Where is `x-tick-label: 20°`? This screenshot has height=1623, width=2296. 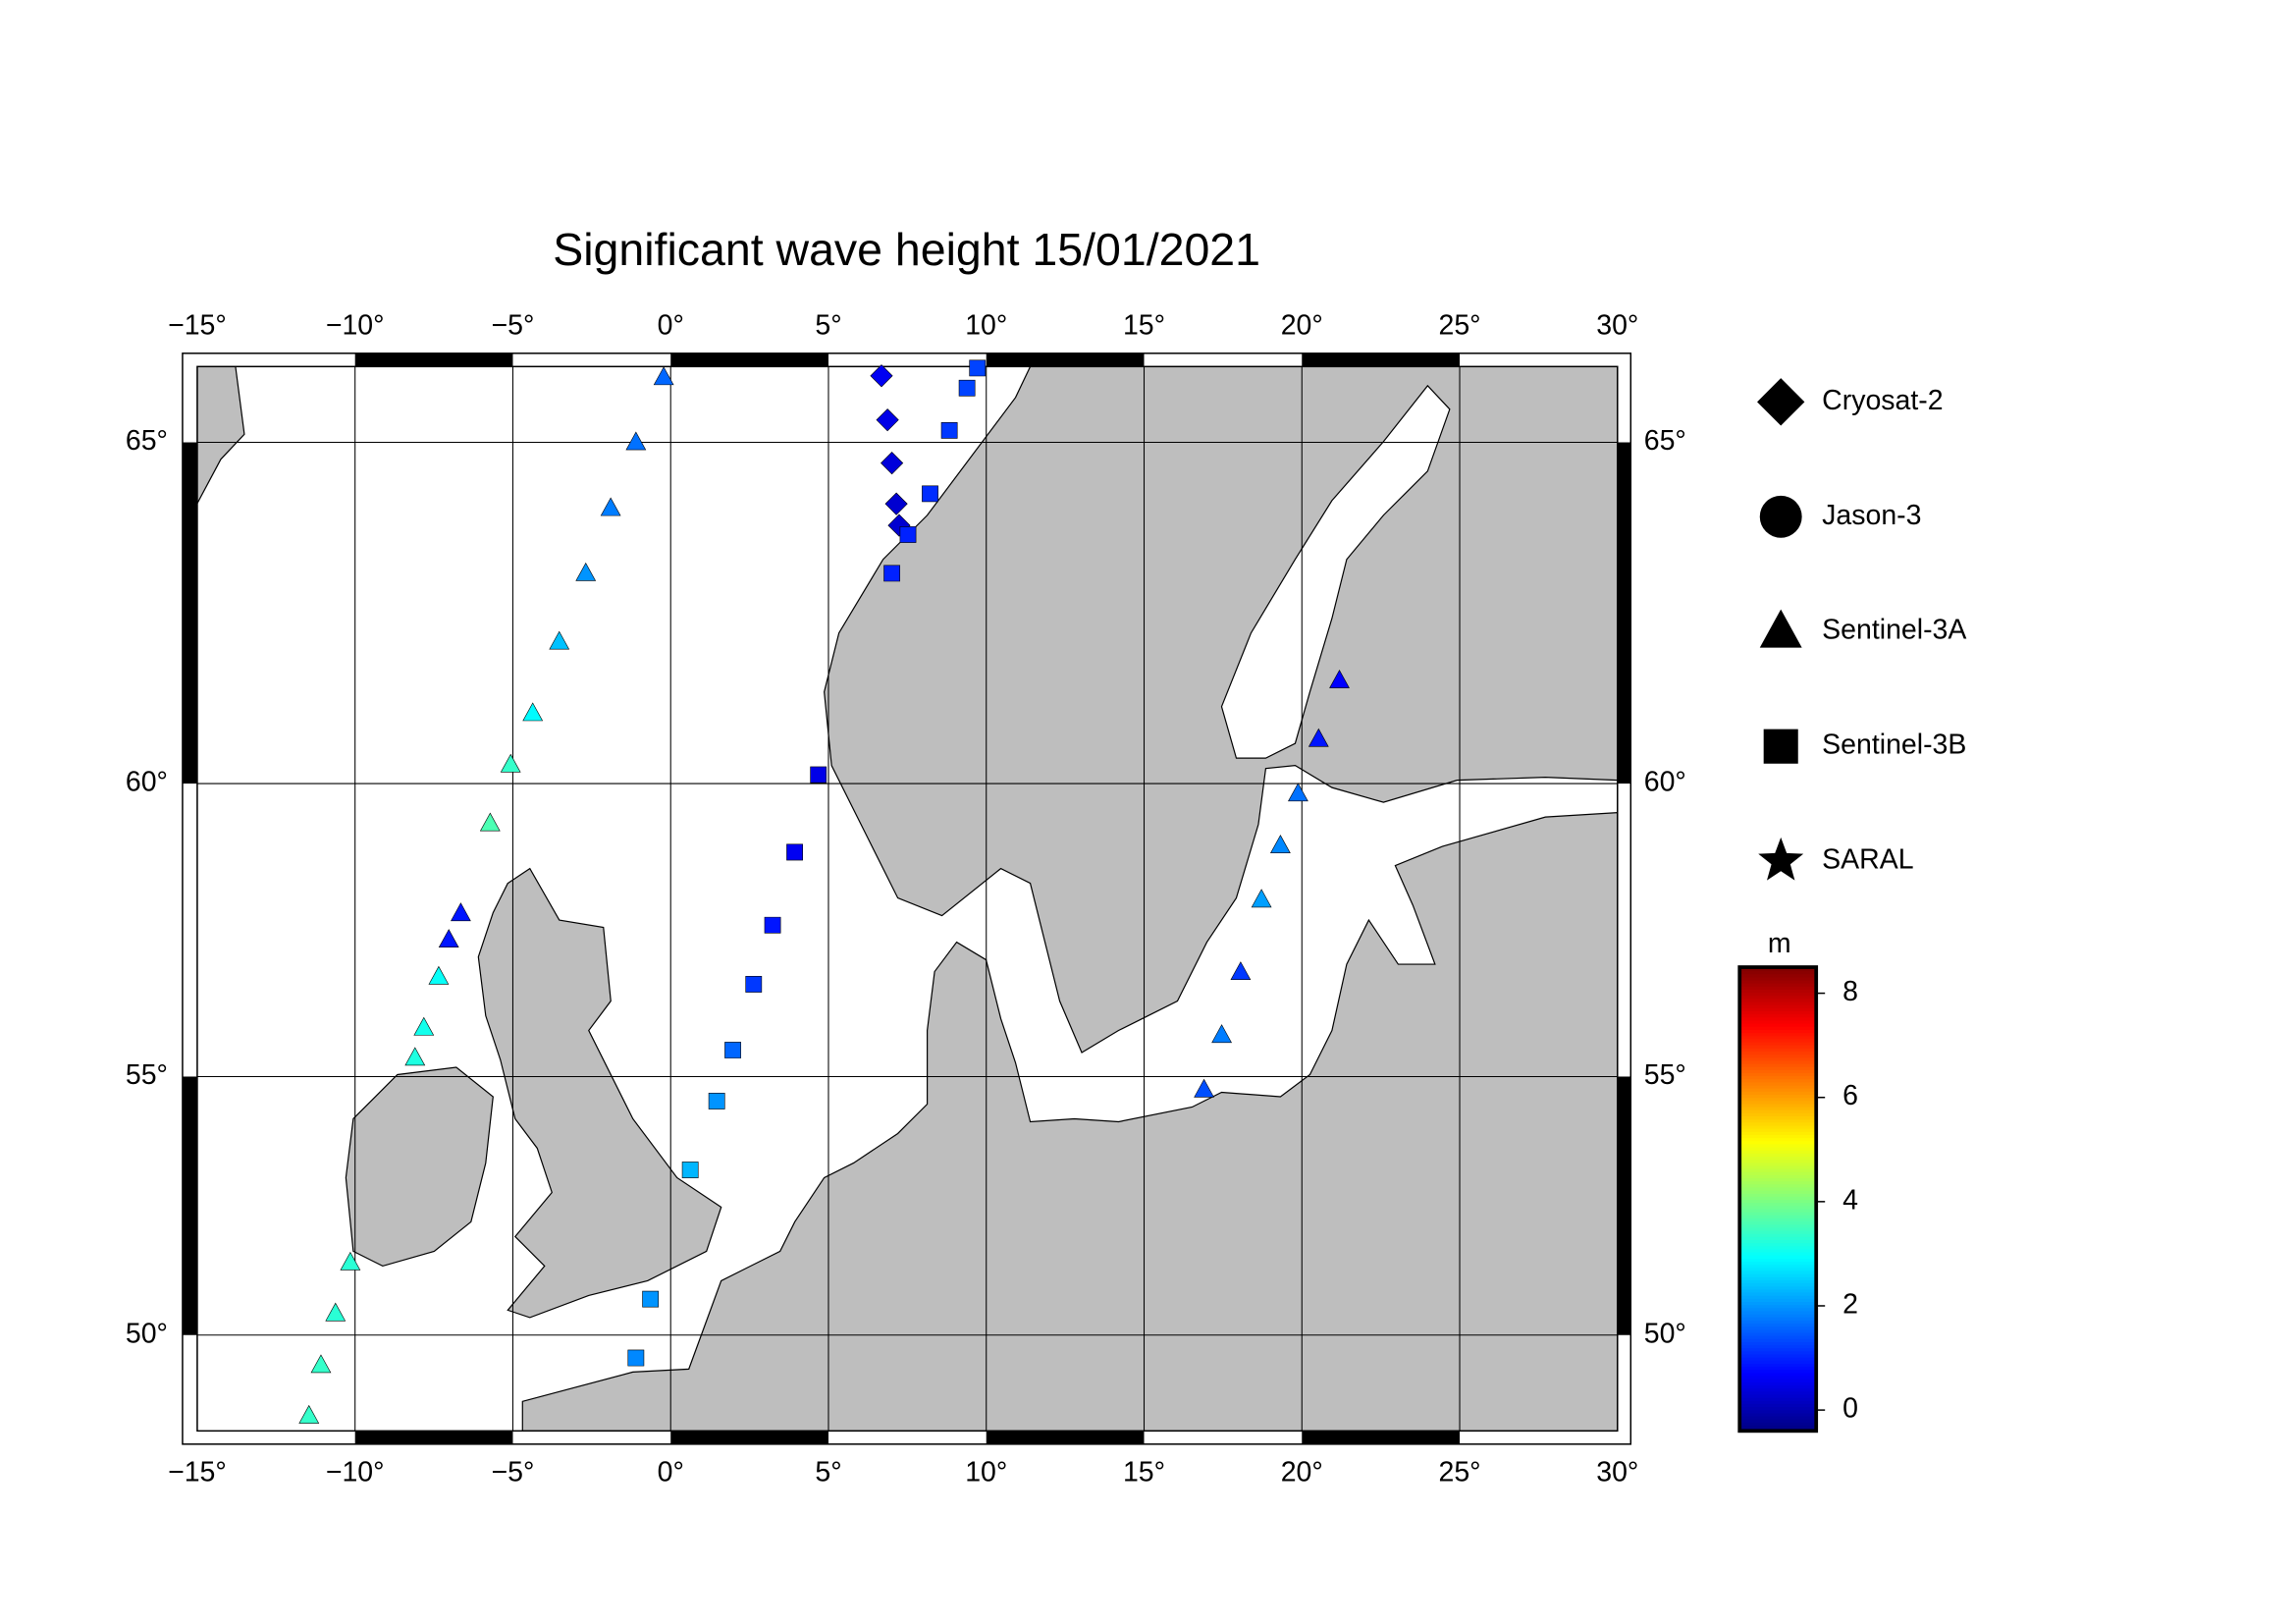
x-tick-label: 20° is located at coordinates (1302, 1472).